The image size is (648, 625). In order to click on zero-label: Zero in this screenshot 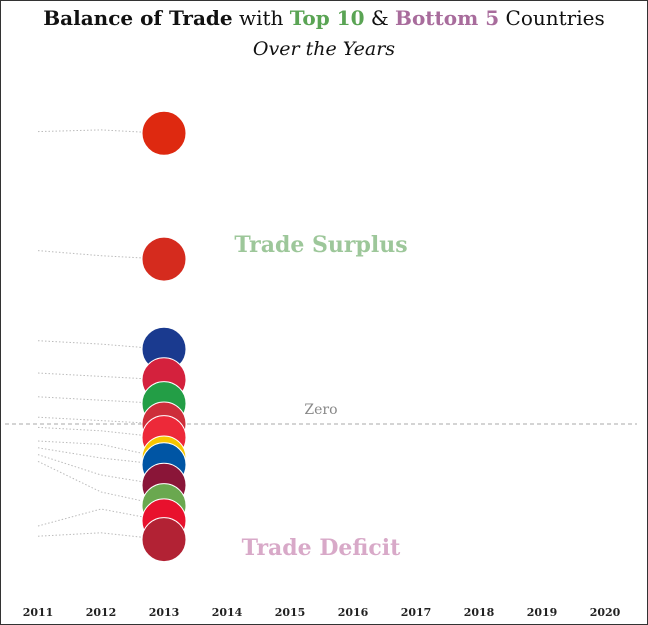, I will do `click(320, 410)`.